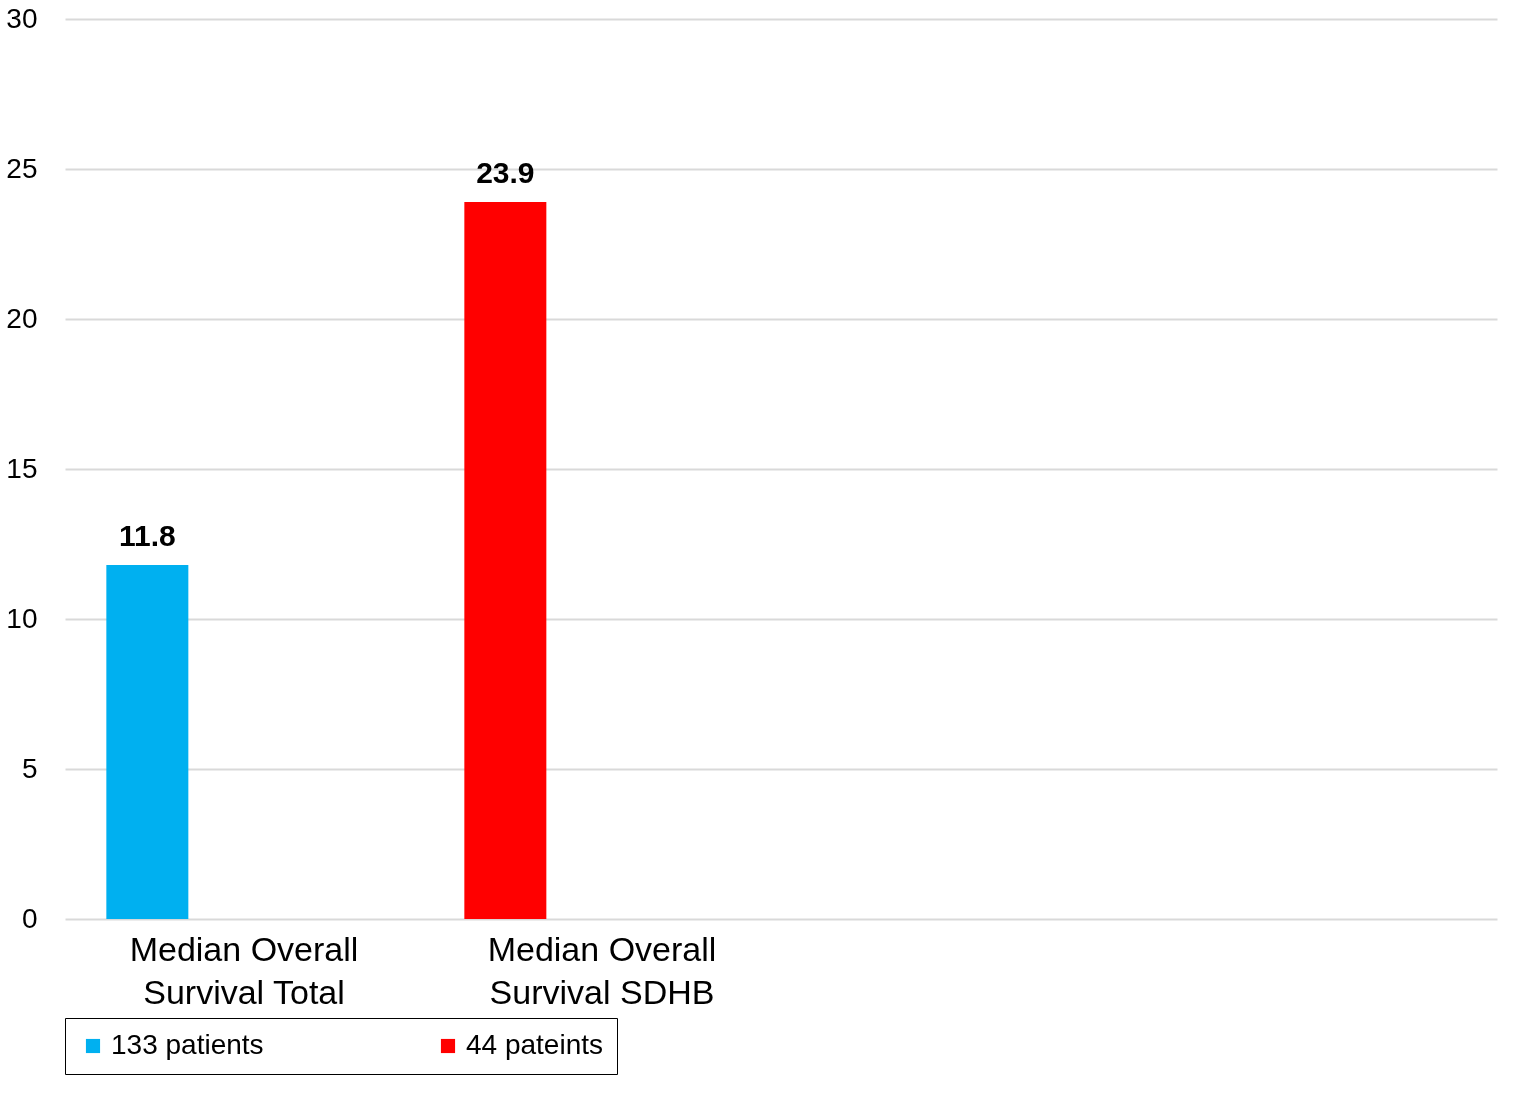  I want to click on legend-label: 133 patients, so click(187, 1044).